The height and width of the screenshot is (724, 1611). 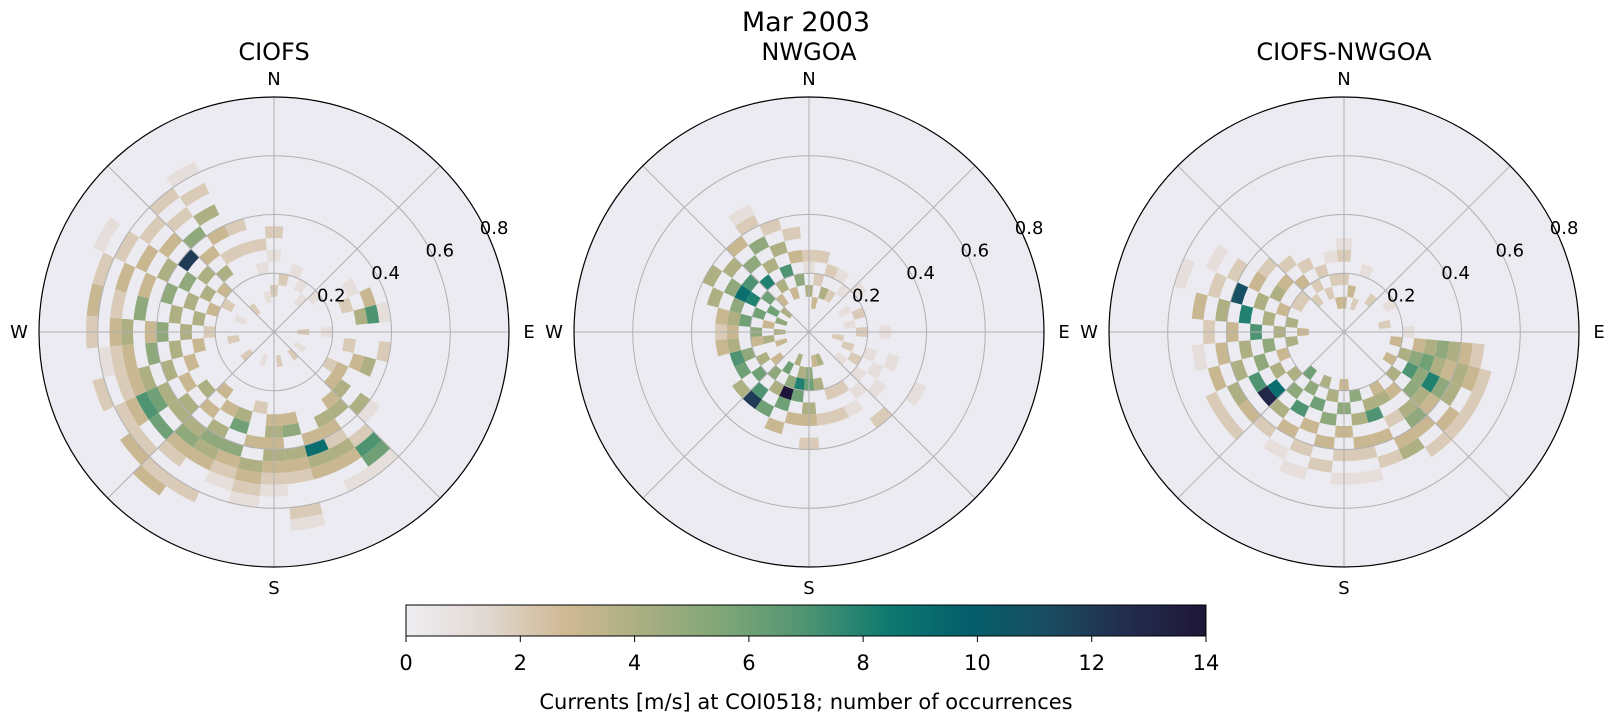 What do you see at coordinates (806, 22) in the screenshot?
I see `figure-title: Mar 2003` at bounding box center [806, 22].